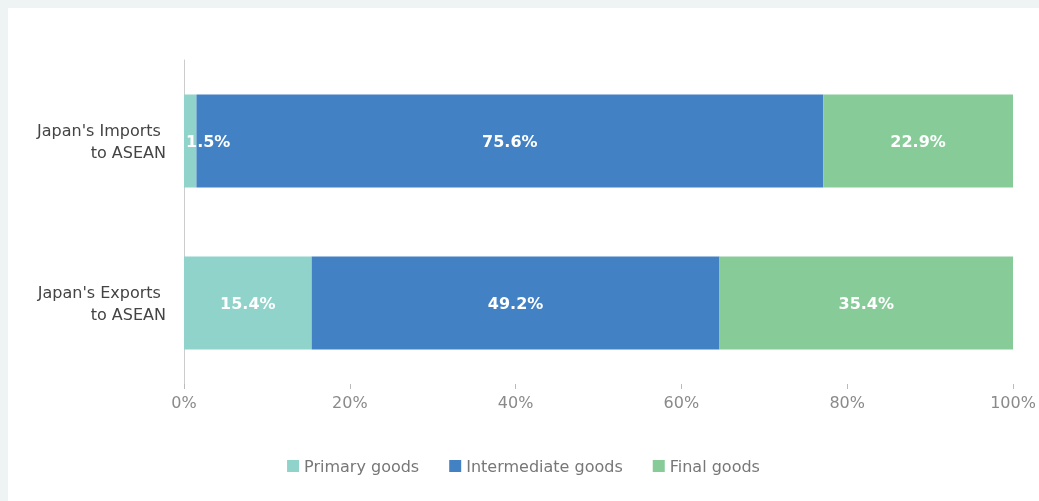 The image size is (1039, 501). Describe the element at coordinates (544, 466) in the screenshot. I see `legend-label: Intermediate goods` at that location.